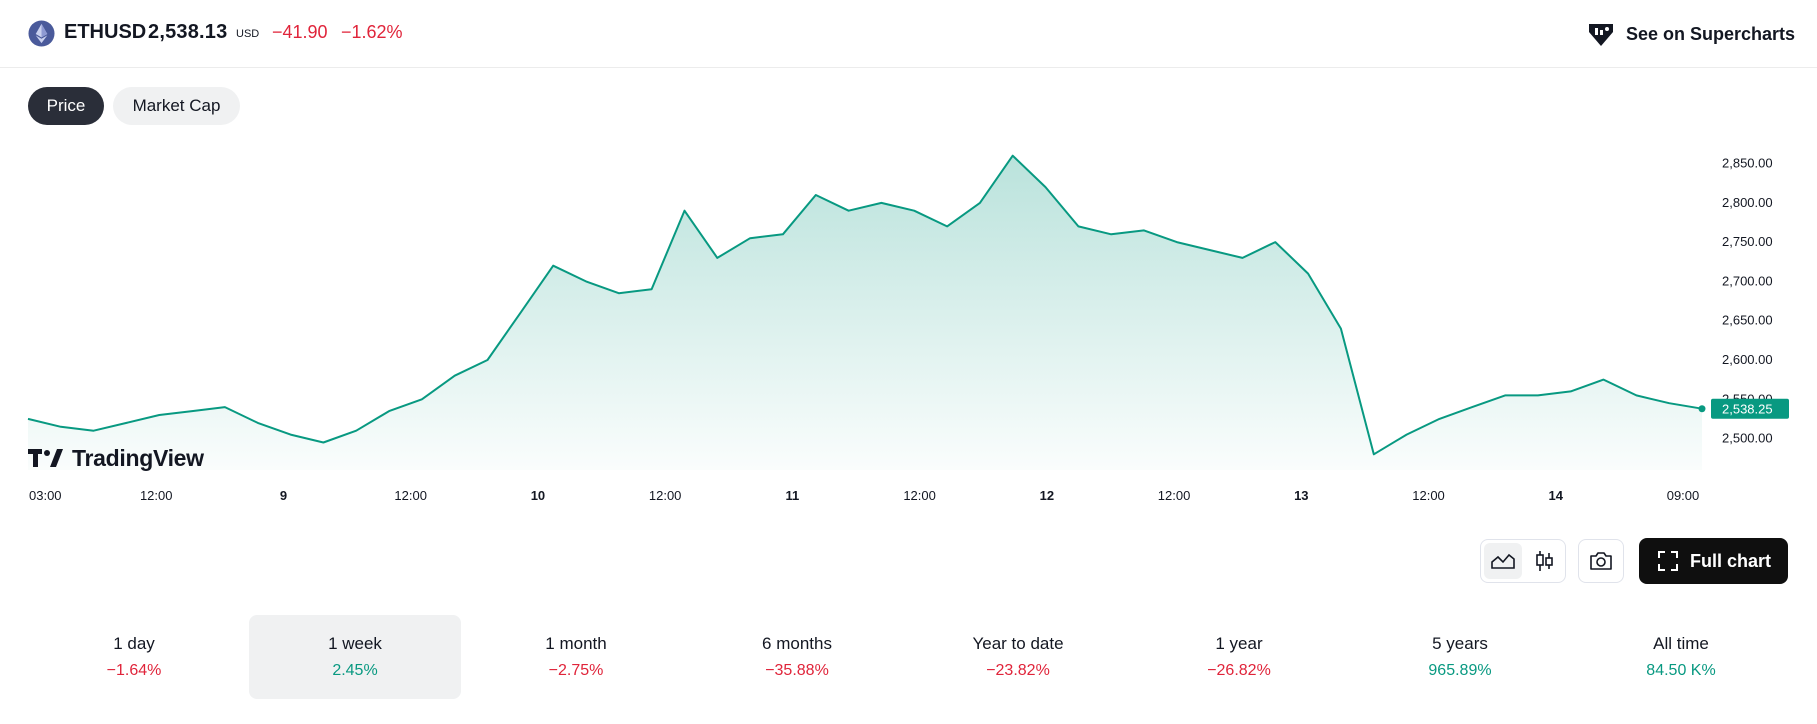 This screenshot has height=724, width=1817. What do you see at coordinates (576, 670) in the screenshot?
I see `period-change: −2.75%` at bounding box center [576, 670].